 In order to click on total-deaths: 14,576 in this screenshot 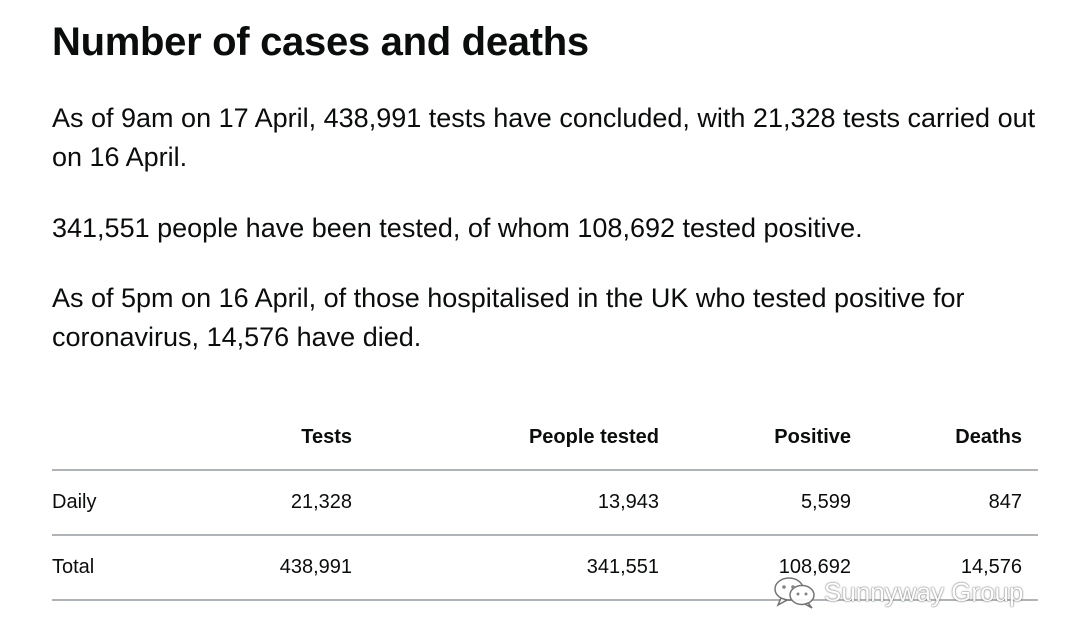, I will do `click(936, 568)`.